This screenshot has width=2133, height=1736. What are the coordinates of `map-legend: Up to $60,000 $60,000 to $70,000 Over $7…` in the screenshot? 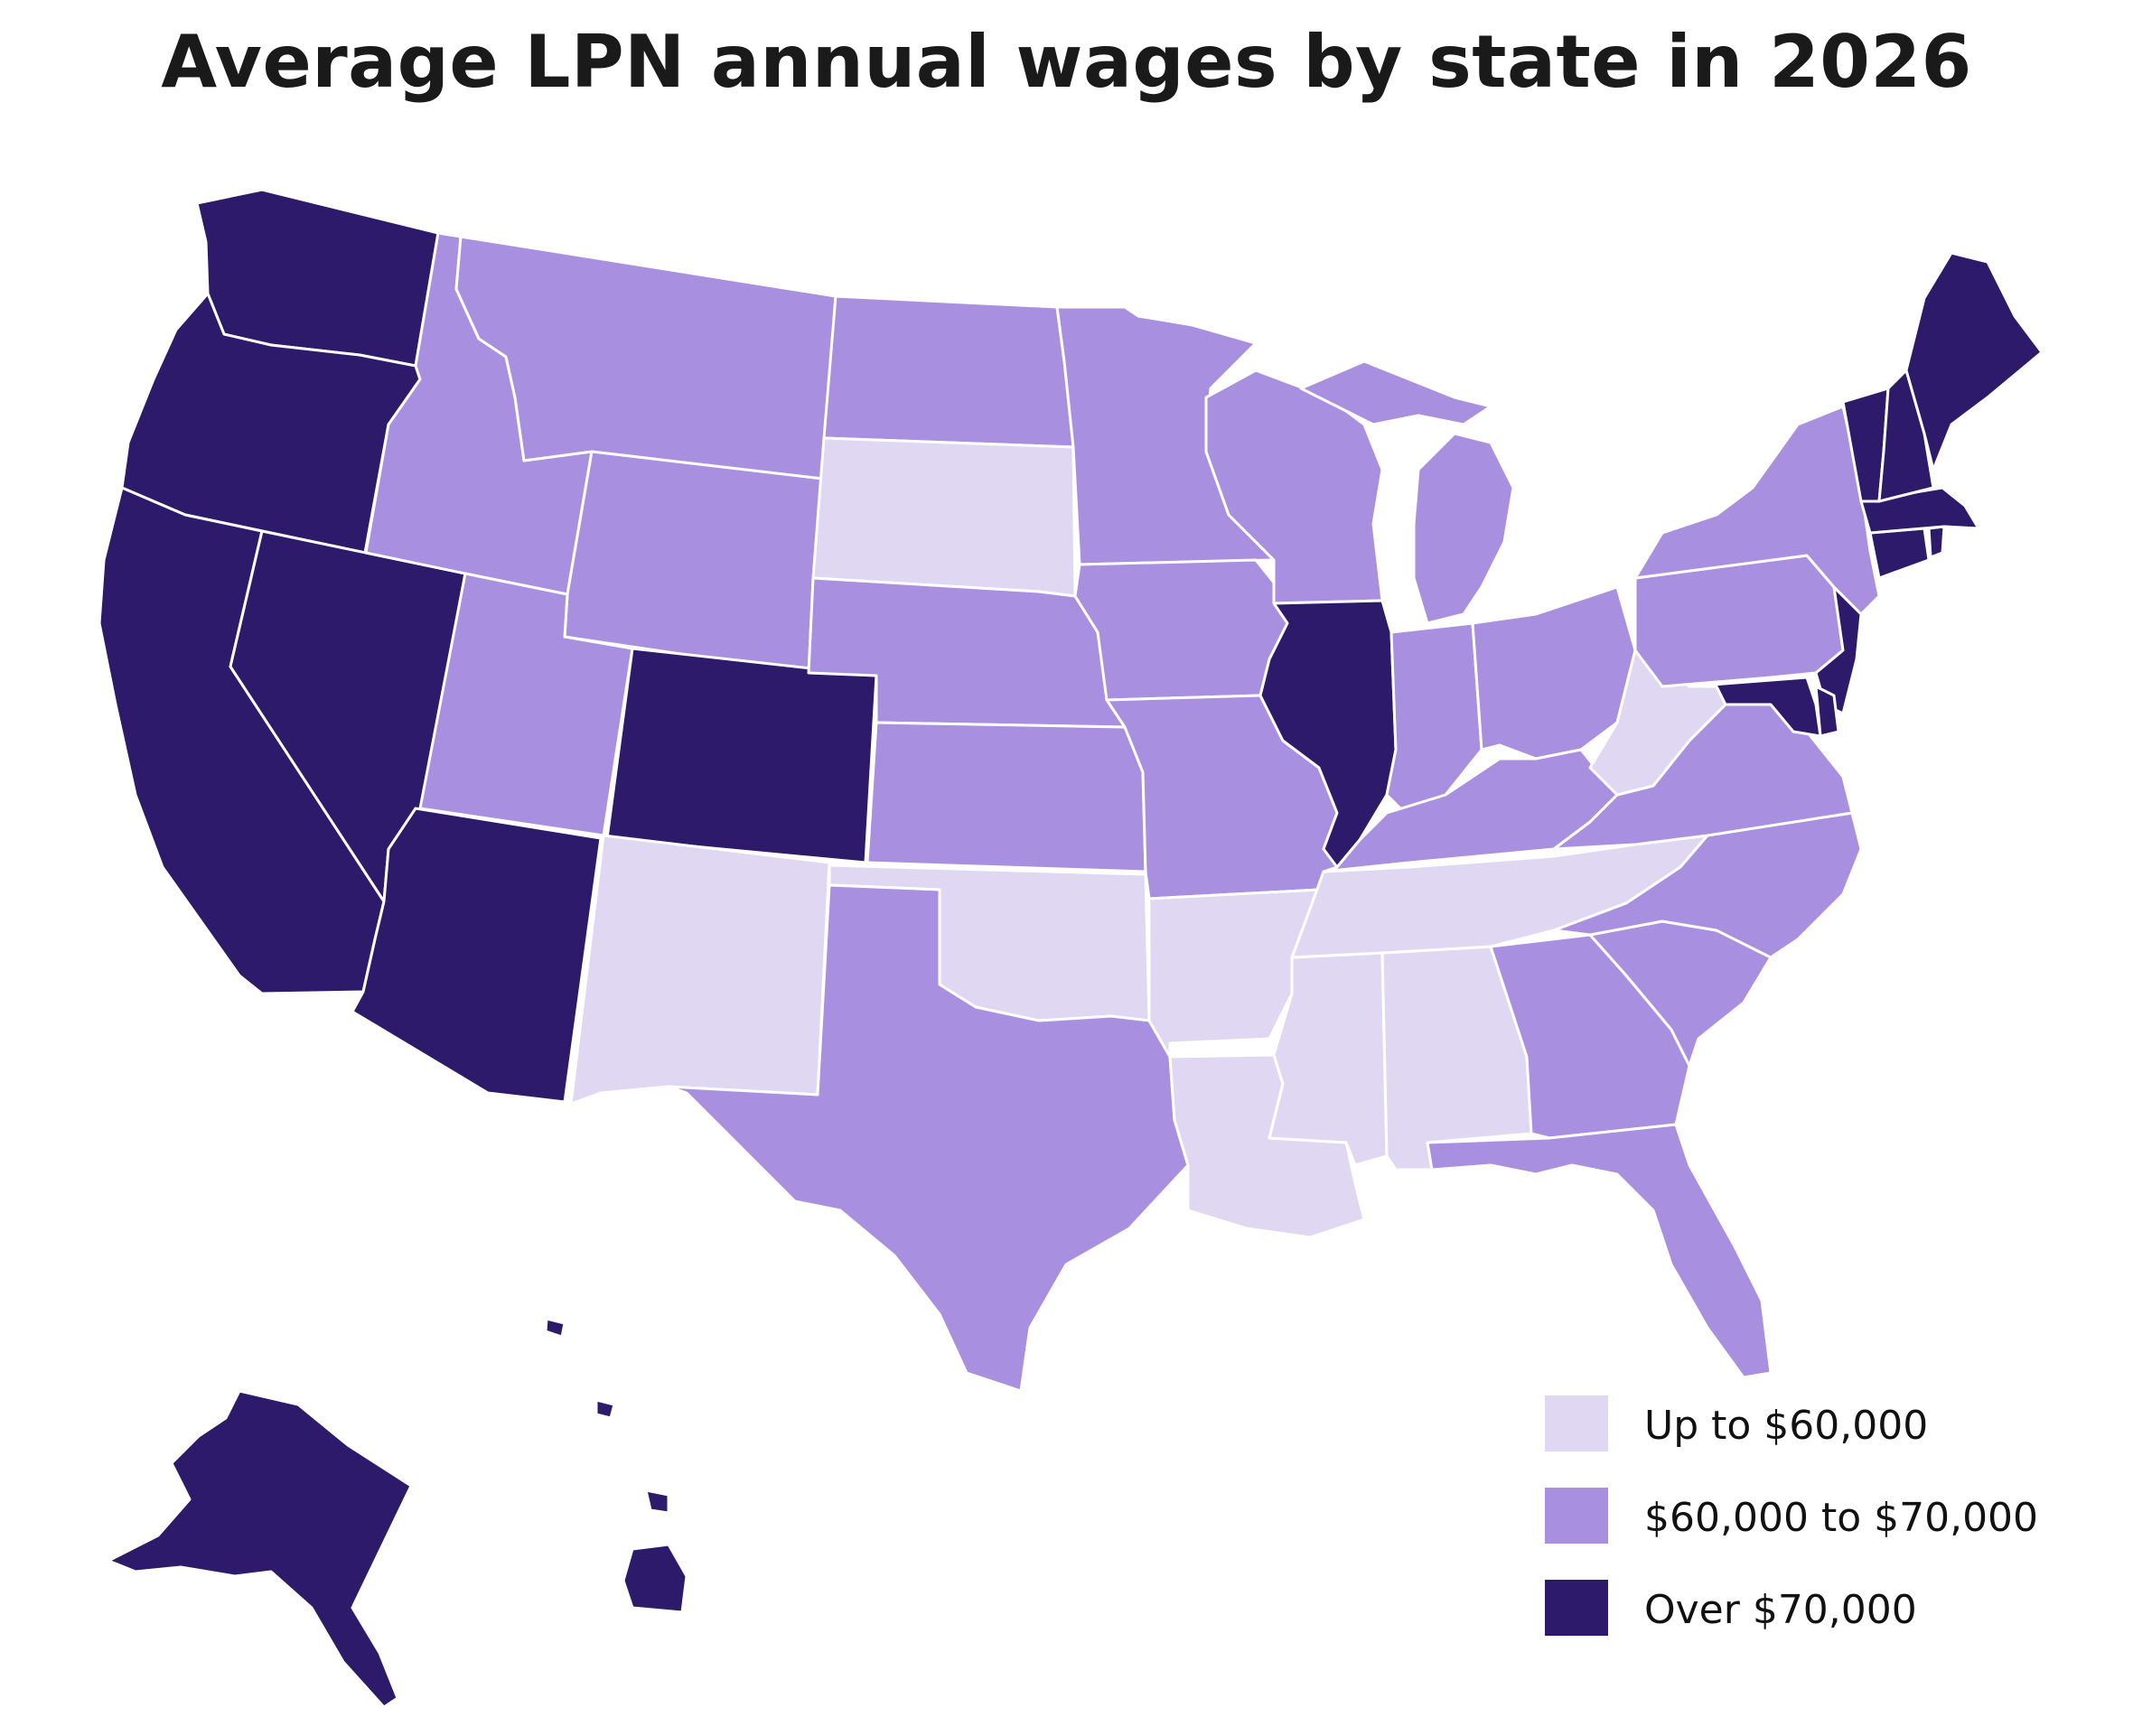 It's located at (1834, 1533).